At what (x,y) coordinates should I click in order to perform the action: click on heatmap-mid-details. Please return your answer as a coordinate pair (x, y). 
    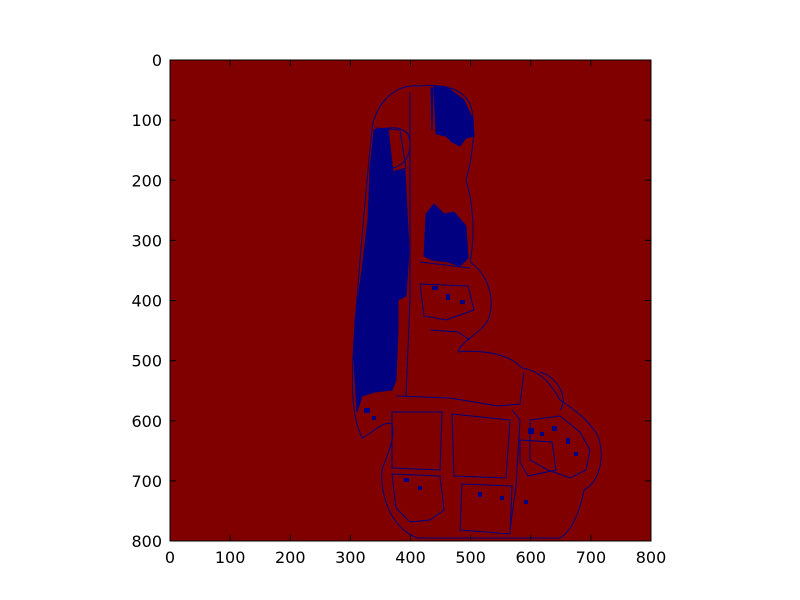
    Looking at the image, I should click on (447, 301).